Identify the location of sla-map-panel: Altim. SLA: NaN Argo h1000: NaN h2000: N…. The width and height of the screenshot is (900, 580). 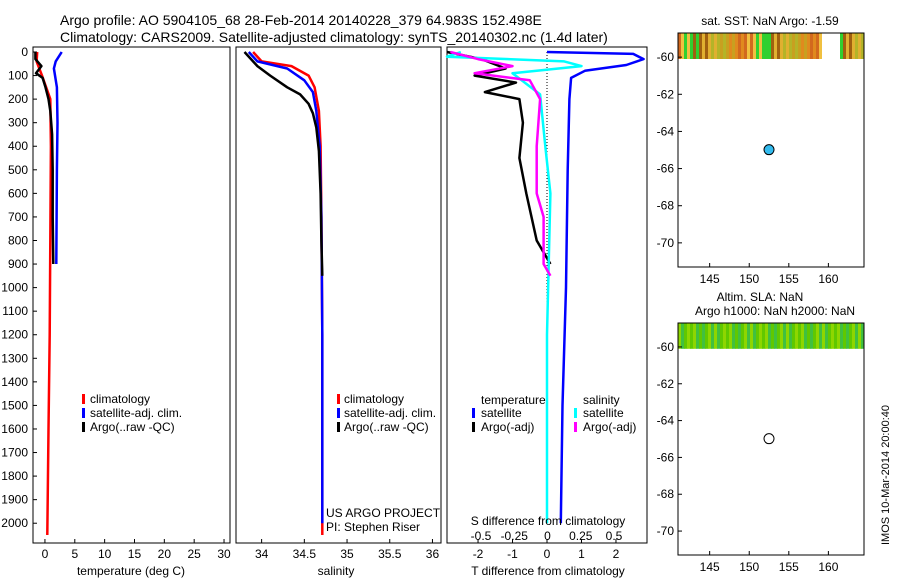
(761, 432).